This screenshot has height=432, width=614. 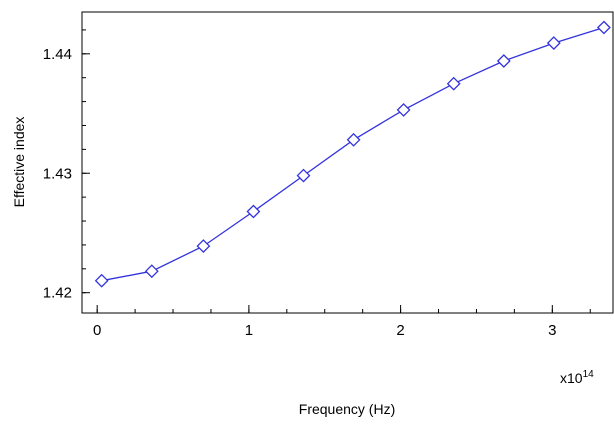 What do you see at coordinates (347, 409) in the screenshot?
I see `x-axis-label: Frequency (Hz)` at bounding box center [347, 409].